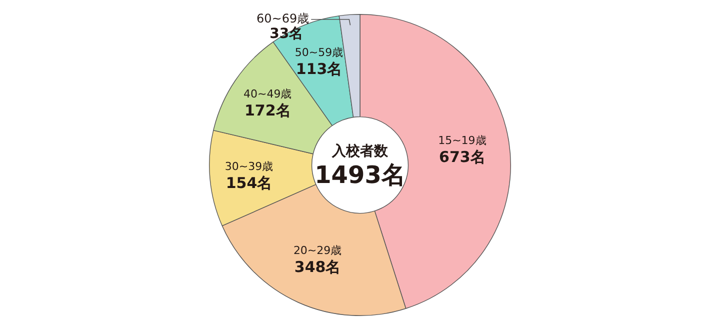 The width and height of the screenshot is (720, 330). Describe the element at coordinates (360, 152) in the screenshot. I see `text: 入校者数` at that location.